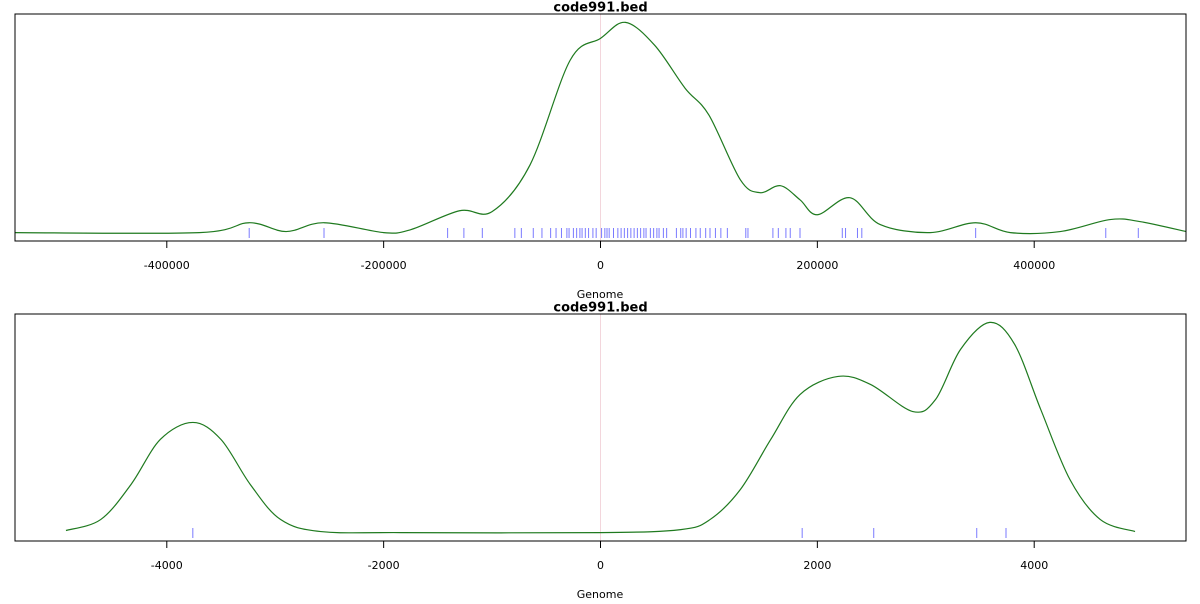  Describe the element at coordinates (167, 265) in the screenshot. I see `x-tick-label: -400000` at that location.